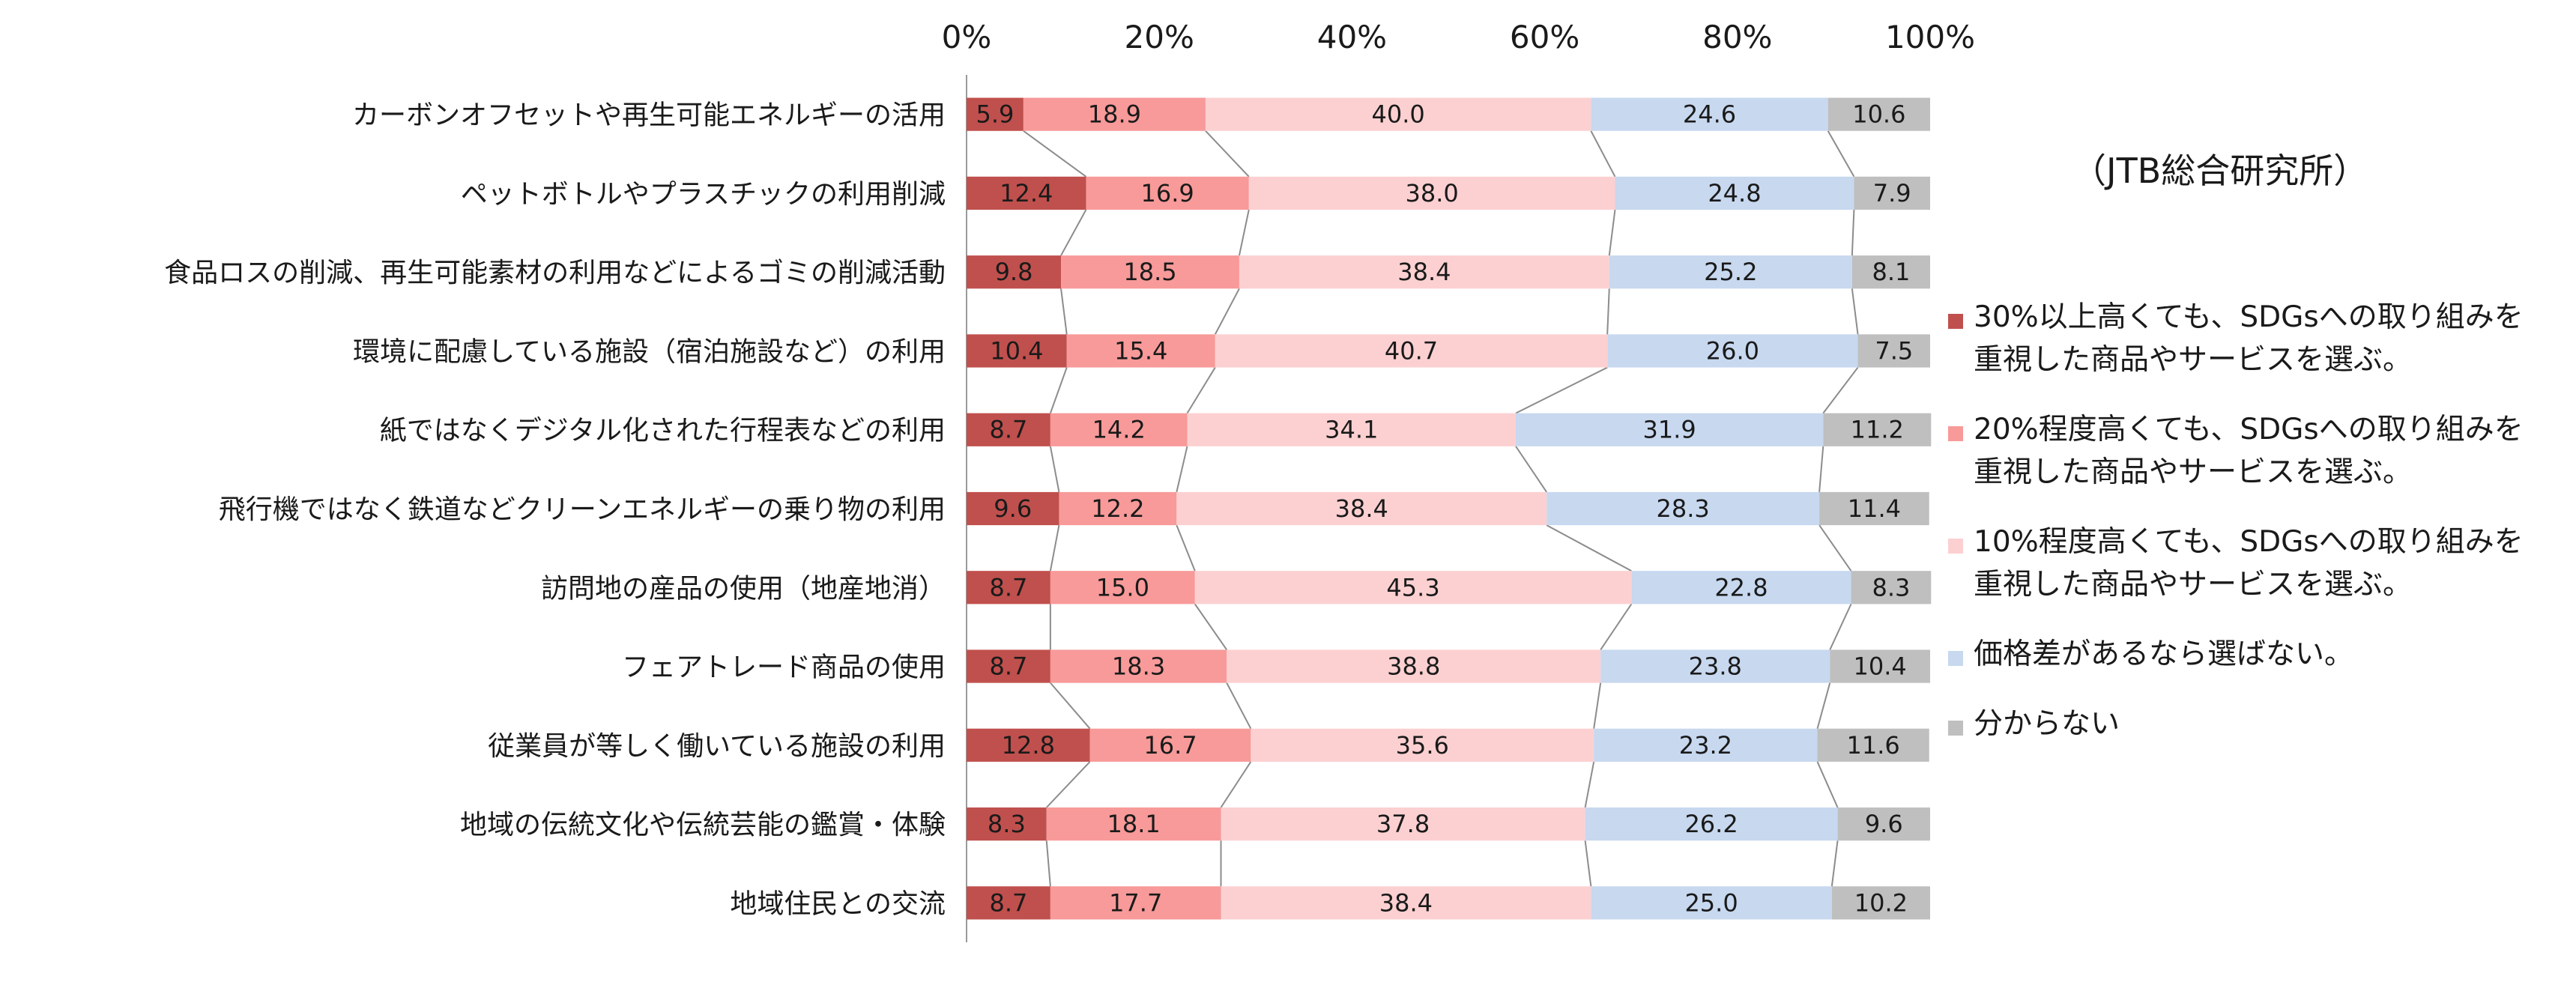 The height and width of the screenshot is (1000, 2576). I want to click on legend-item: 30%以上高くても、SDGsへの取り組みを 重視した商品やサービスを選ぶ。, so click(2248, 338).